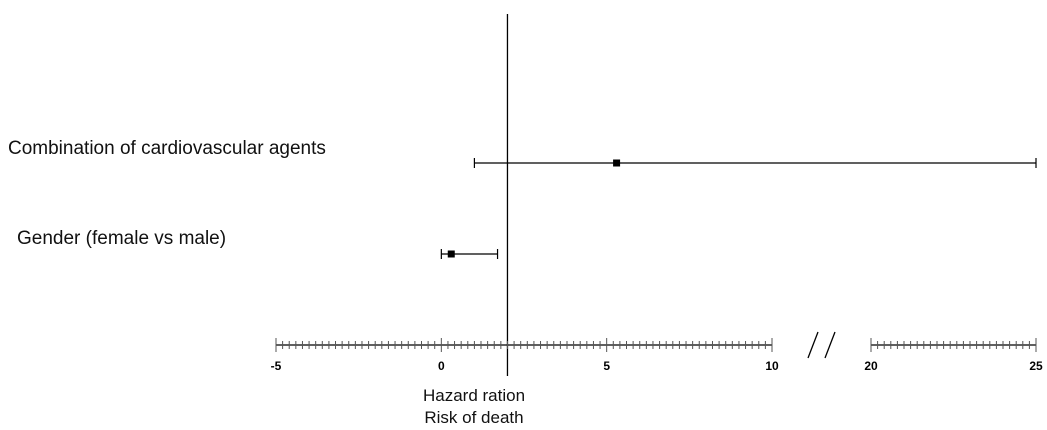  What do you see at coordinates (474, 395) in the screenshot?
I see `x-axis-title-line-1: Hazard ration` at bounding box center [474, 395].